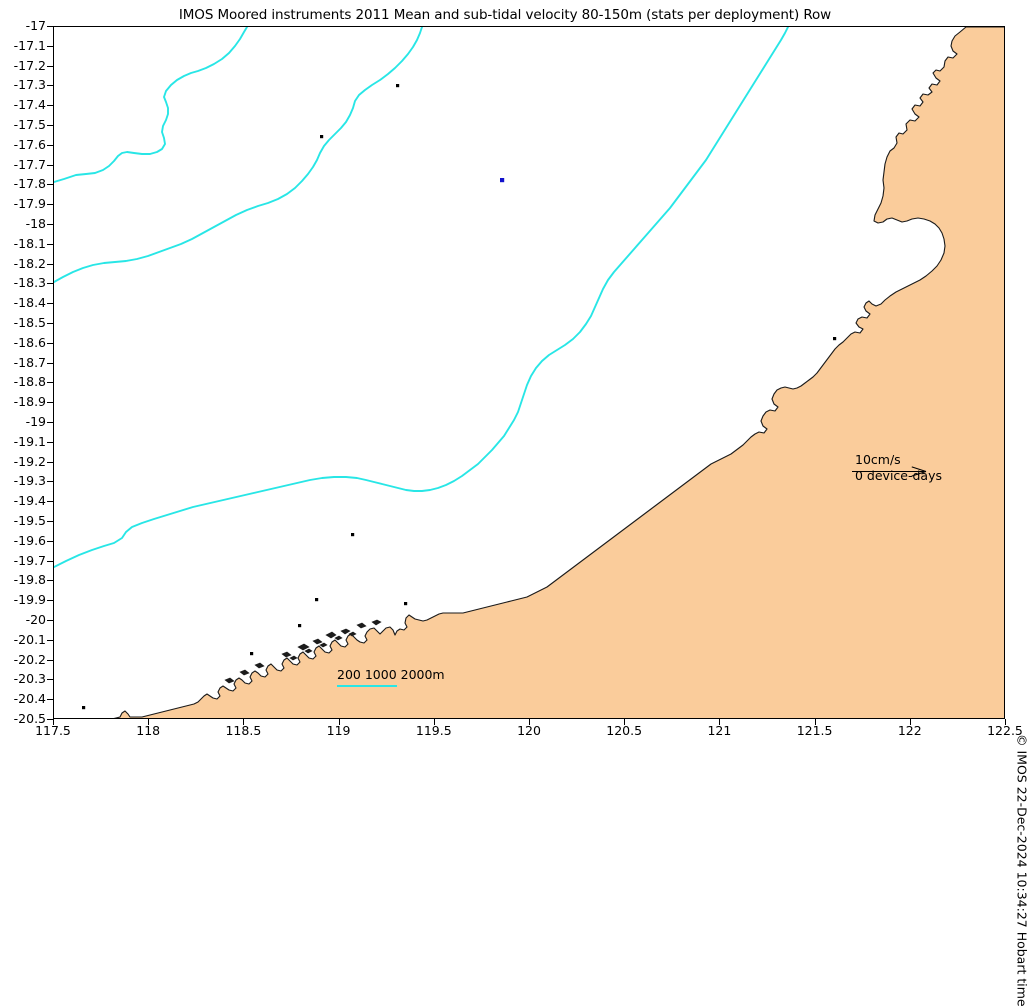 This screenshot has height=1007, width=1032. What do you see at coordinates (29, 501) in the screenshot?
I see `y-axis-tick-label: -19.4` at bounding box center [29, 501].